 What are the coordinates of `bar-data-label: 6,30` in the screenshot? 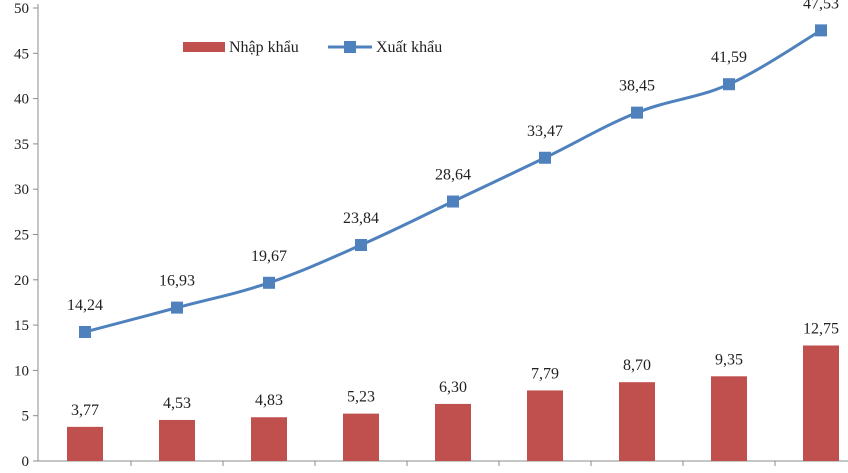 It's located at (453, 387).